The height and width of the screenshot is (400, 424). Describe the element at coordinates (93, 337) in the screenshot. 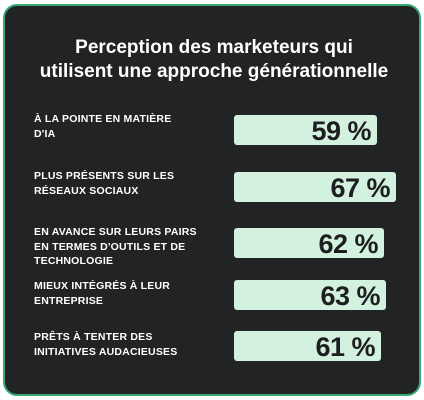

I see `category-label-line: PRÊTS À TENTER DES` at that location.